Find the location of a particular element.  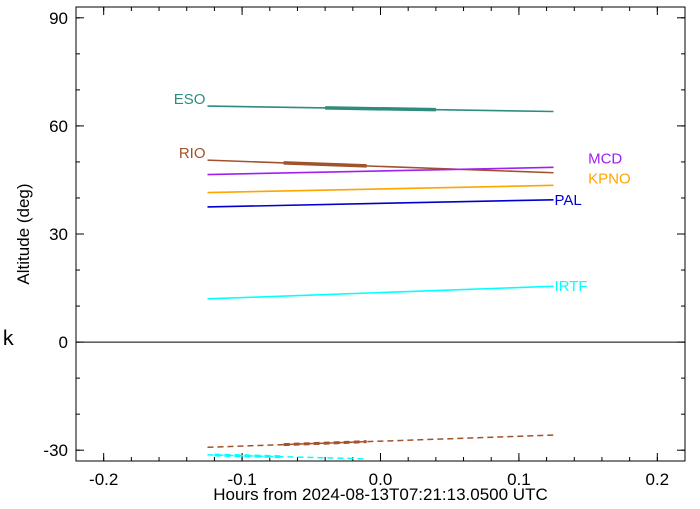

y-tick-label: -30 is located at coordinates (55, 450).